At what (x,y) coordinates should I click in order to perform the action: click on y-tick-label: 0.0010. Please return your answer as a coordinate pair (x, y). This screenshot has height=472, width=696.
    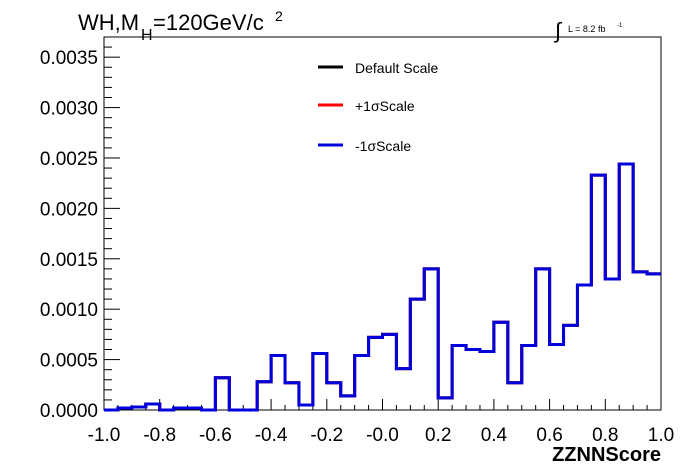
    Looking at the image, I should click on (69, 310).